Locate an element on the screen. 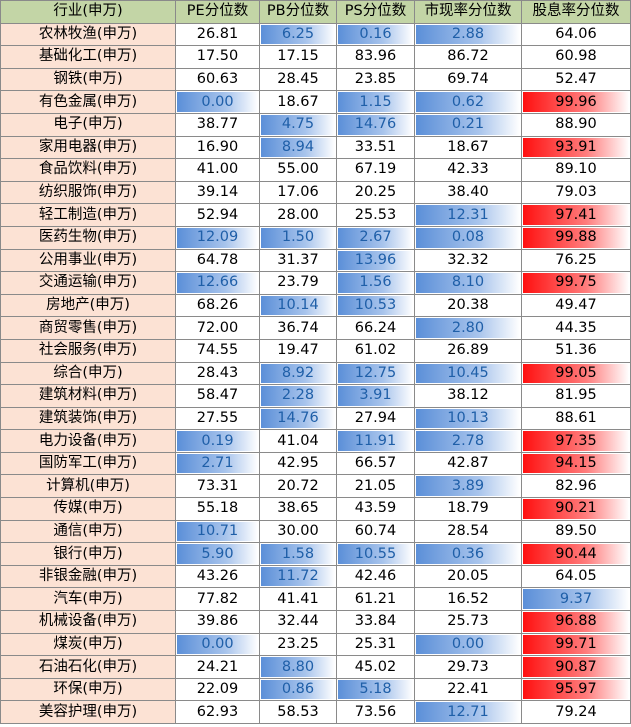 The width and height of the screenshot is (631, 727). pe-percentile-cell: 10.71 is located at coordinates (217, 531).